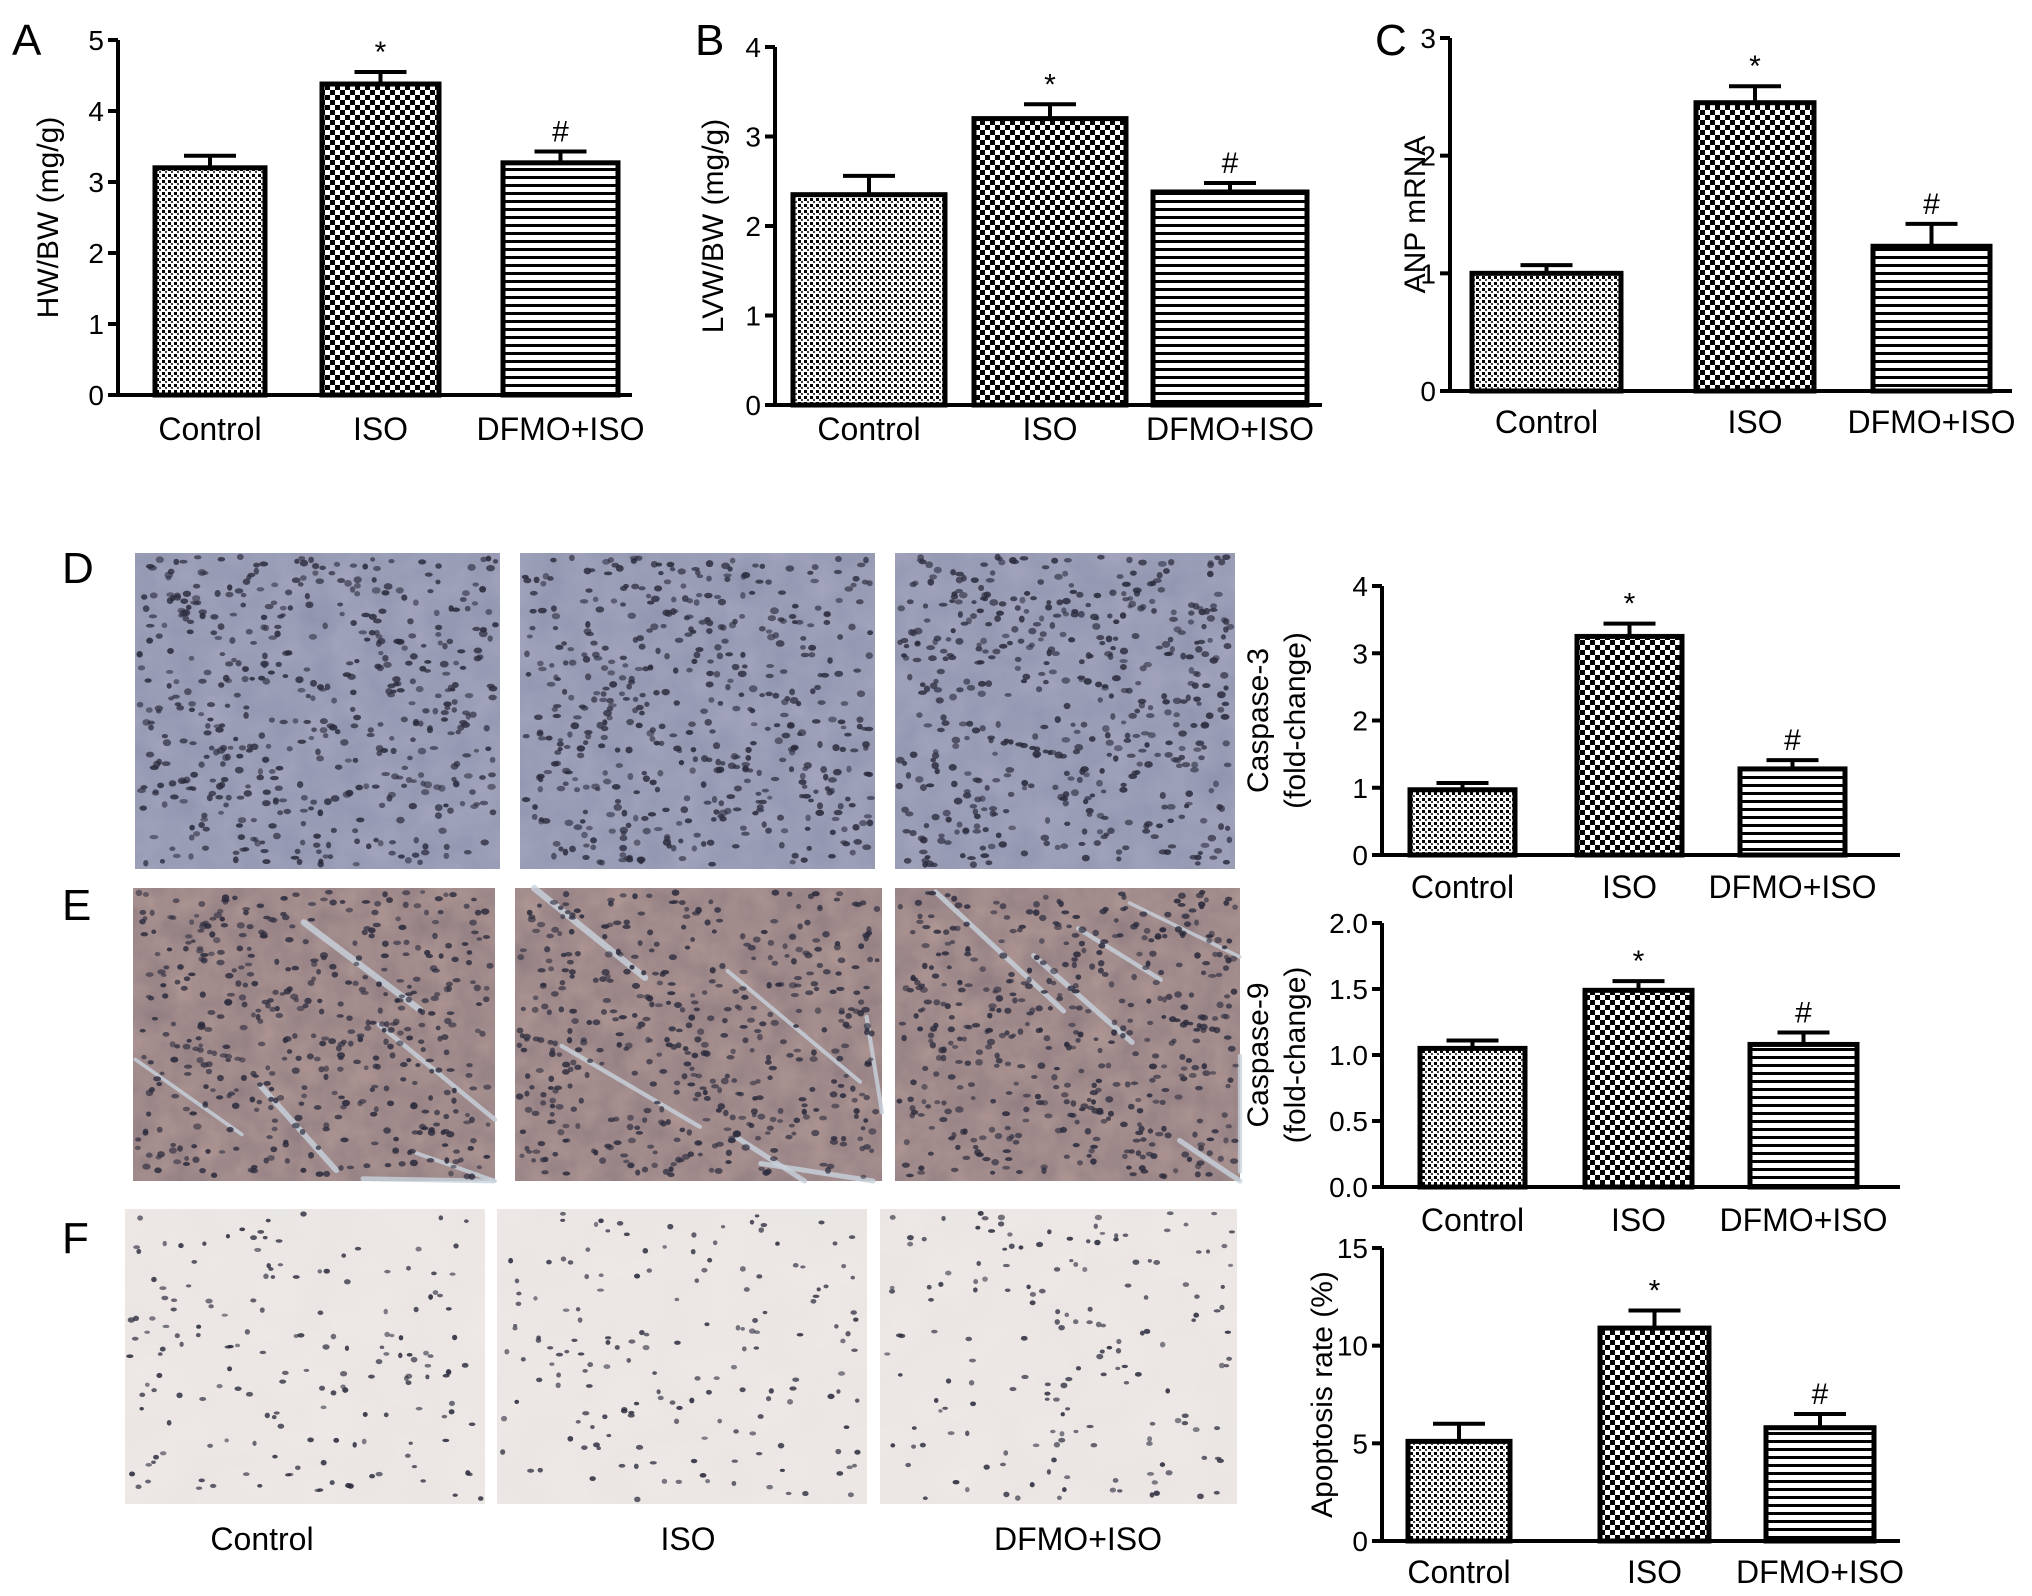 The image size is (2032, 1596). What do you see at coordinates (1230, 298) in the screenshot?
I see `bar-dfmo-iso` at bounding box center [1230, 298].